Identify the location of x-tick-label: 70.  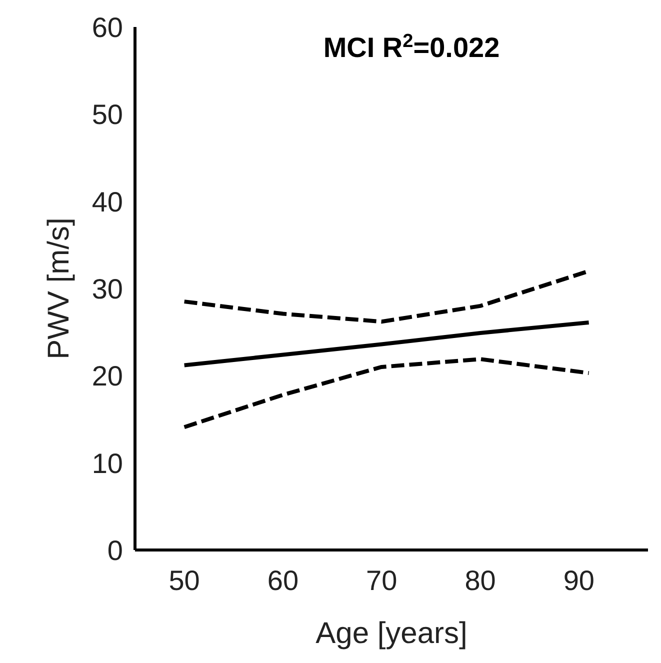
(382, 580).